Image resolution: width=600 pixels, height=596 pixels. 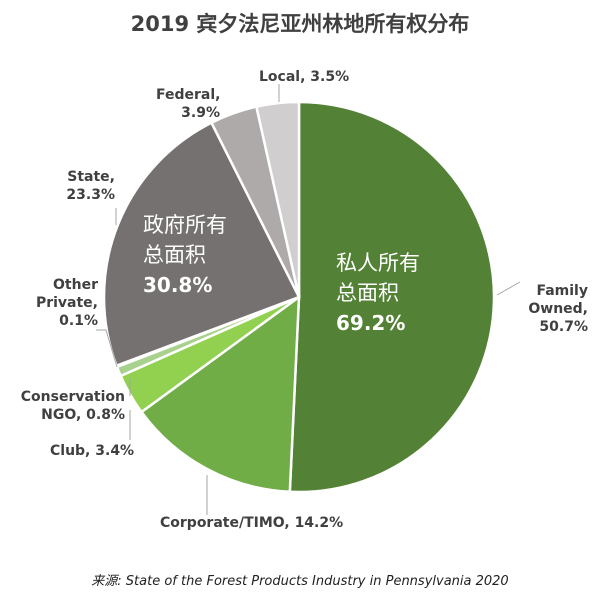 I want to click on label-club: Club, 3.4%, so click(x=92, y=451).